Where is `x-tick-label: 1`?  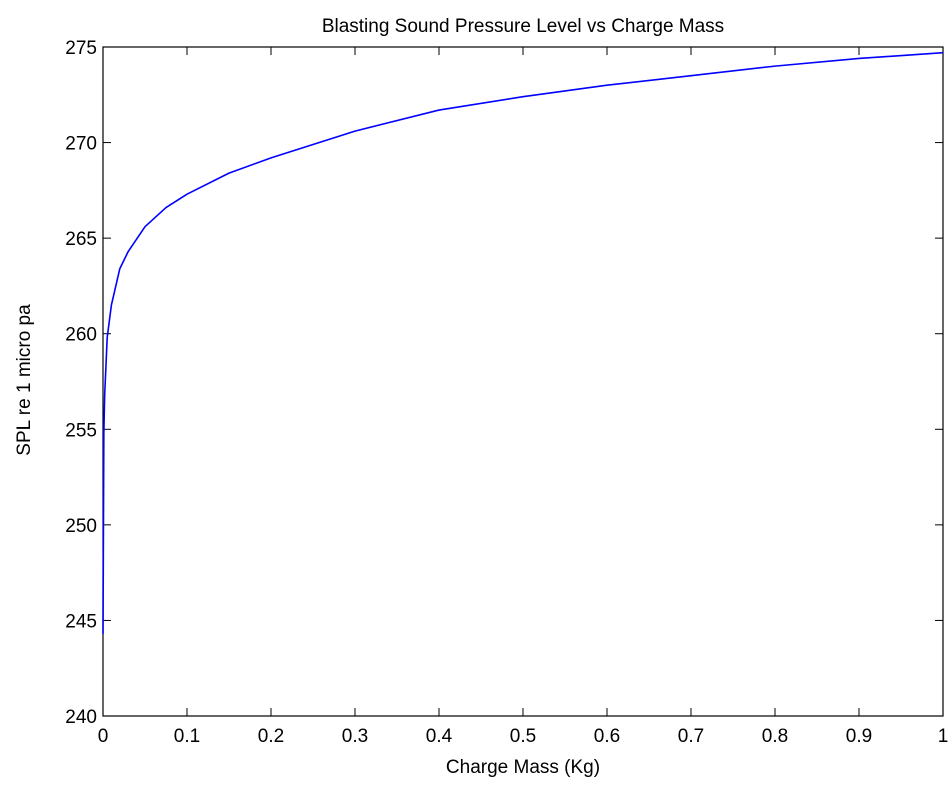
x-tick-label: 1 is located at coordinates (943, 736).